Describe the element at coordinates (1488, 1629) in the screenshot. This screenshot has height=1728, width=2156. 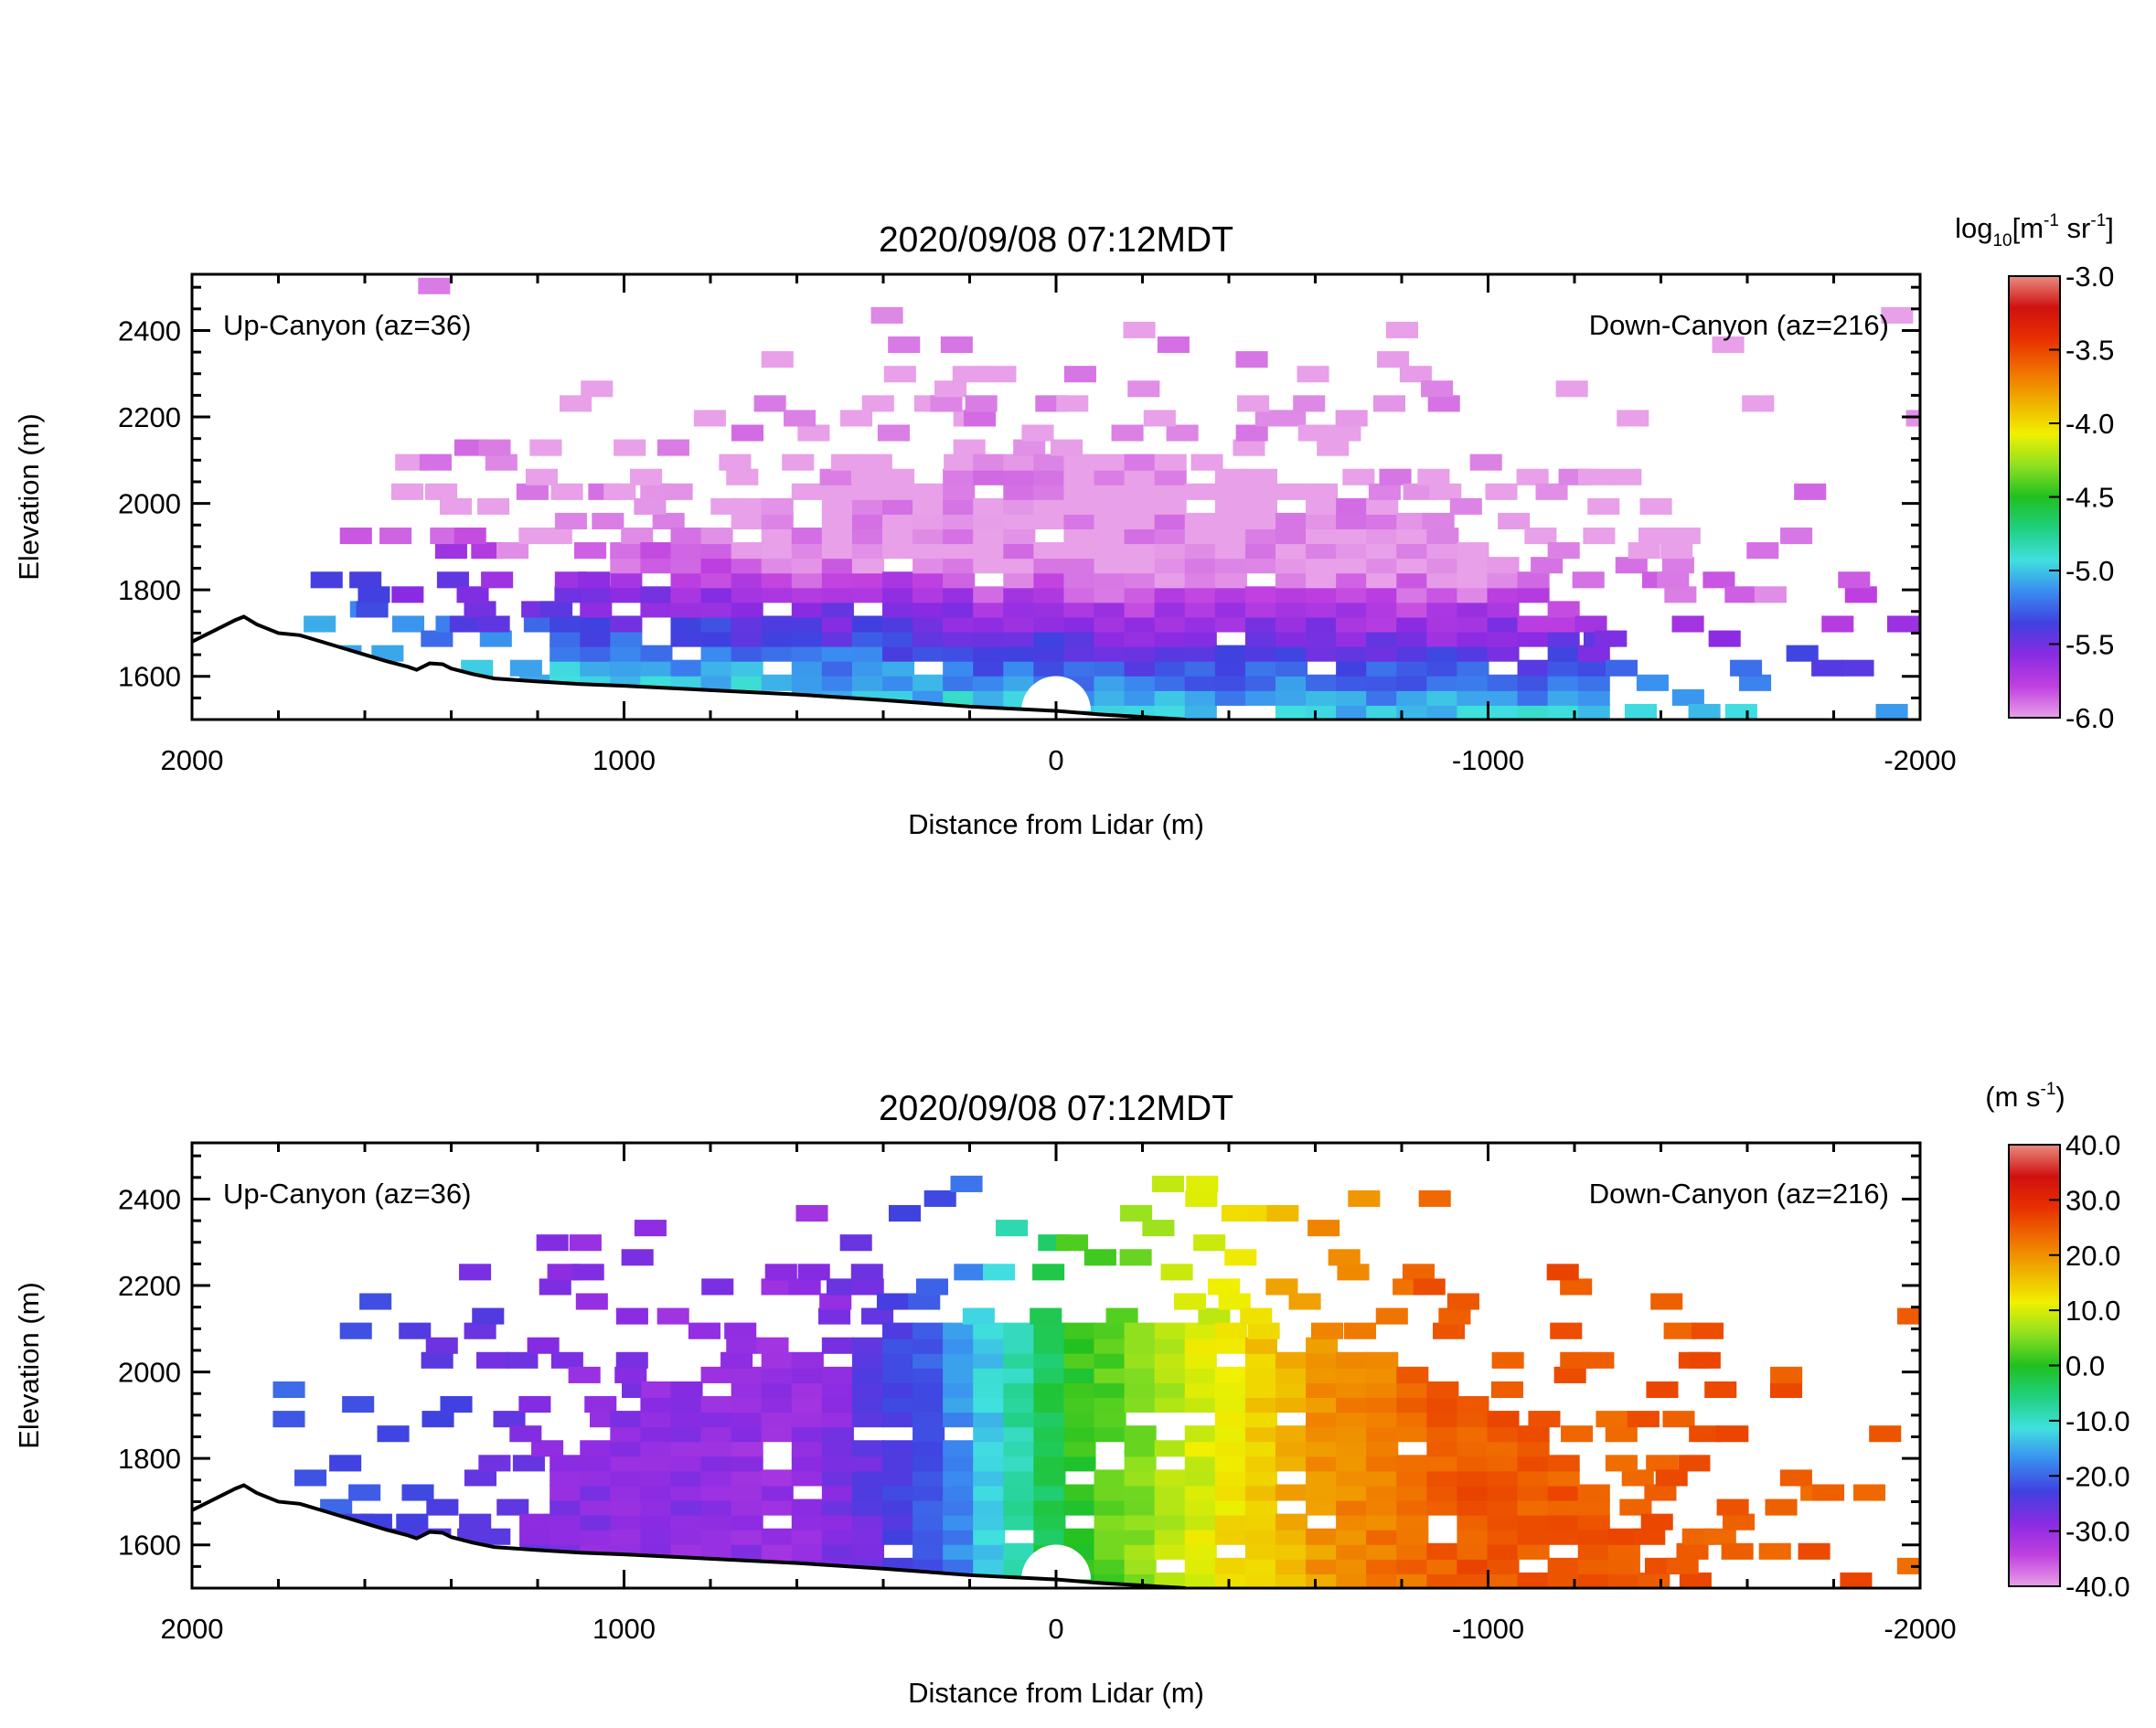
I see `x-tick-label: -1000` at that location.